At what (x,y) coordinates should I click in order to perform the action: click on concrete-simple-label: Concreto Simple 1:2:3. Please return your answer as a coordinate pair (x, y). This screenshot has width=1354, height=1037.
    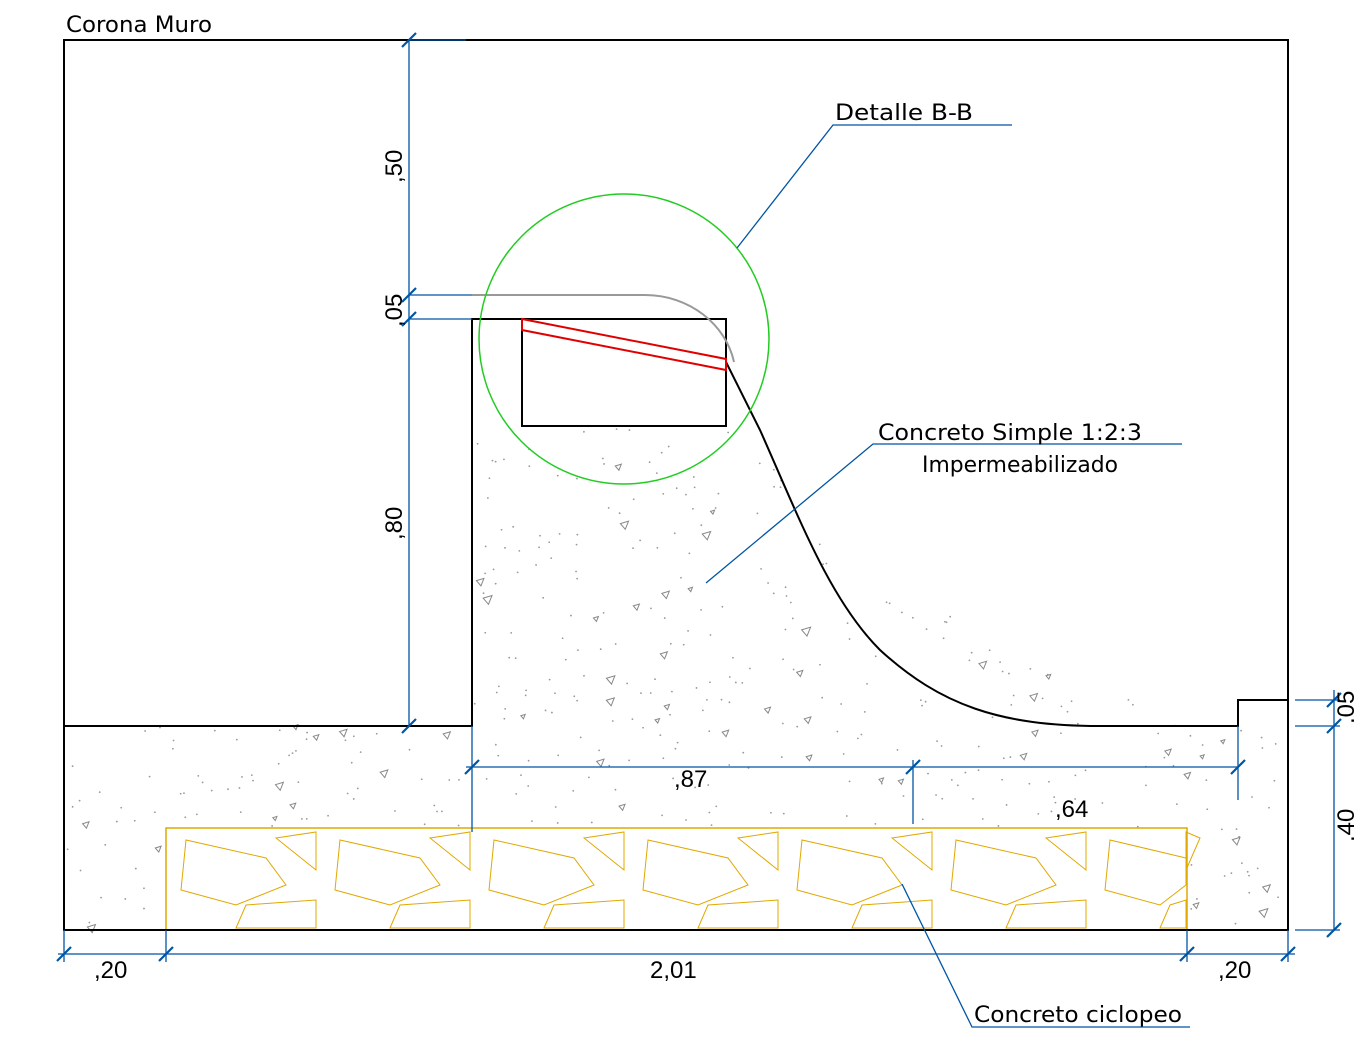
    Looking at the image, I should click on (1010, 433).